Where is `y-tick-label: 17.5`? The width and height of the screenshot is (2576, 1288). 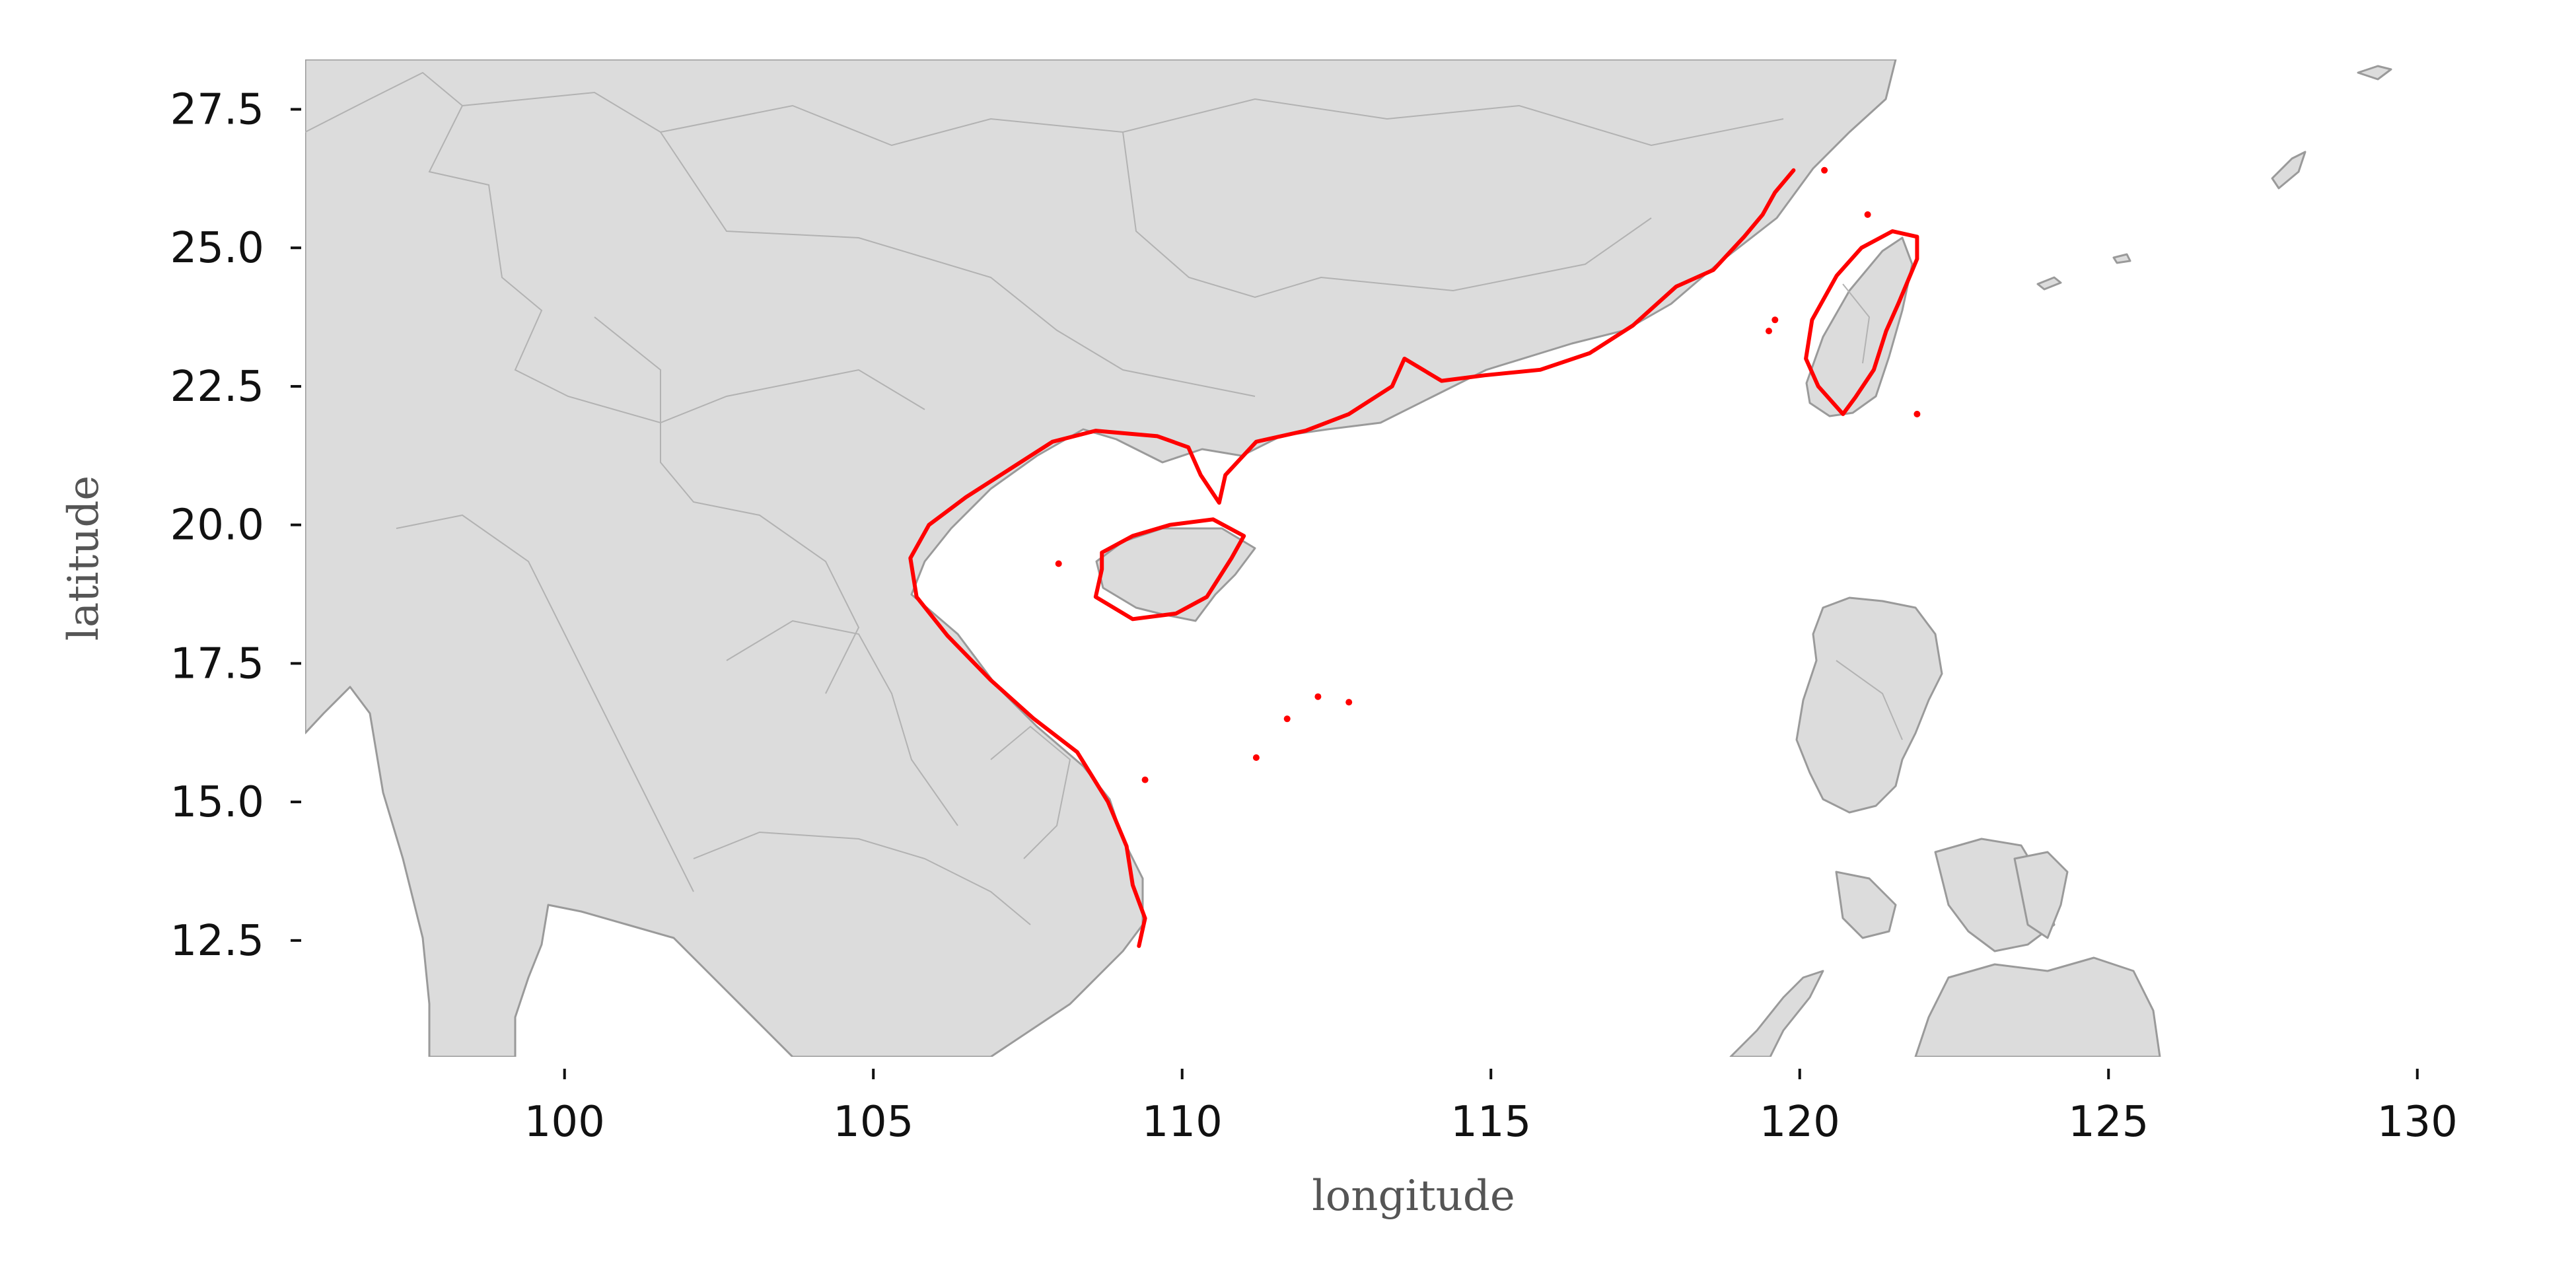
y-tick-label: 17.5 is located at coordinates (217, 663).